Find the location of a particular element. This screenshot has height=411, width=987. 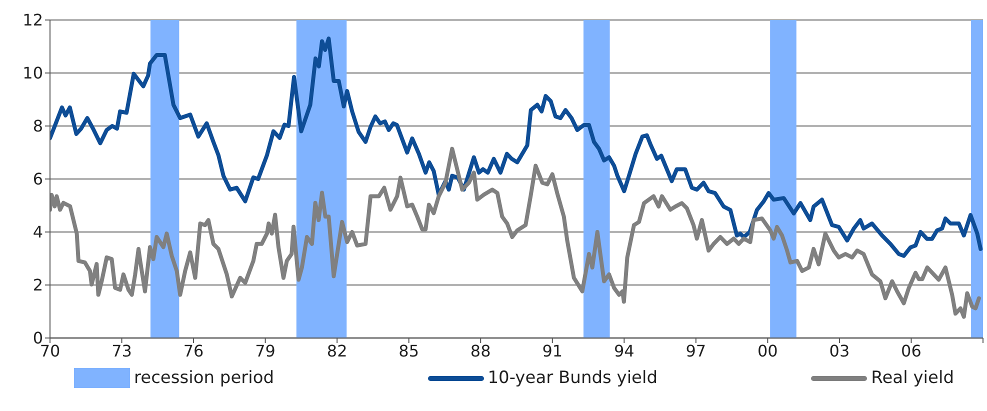

legend-label: Real yield is located at coordinates (912, 378).